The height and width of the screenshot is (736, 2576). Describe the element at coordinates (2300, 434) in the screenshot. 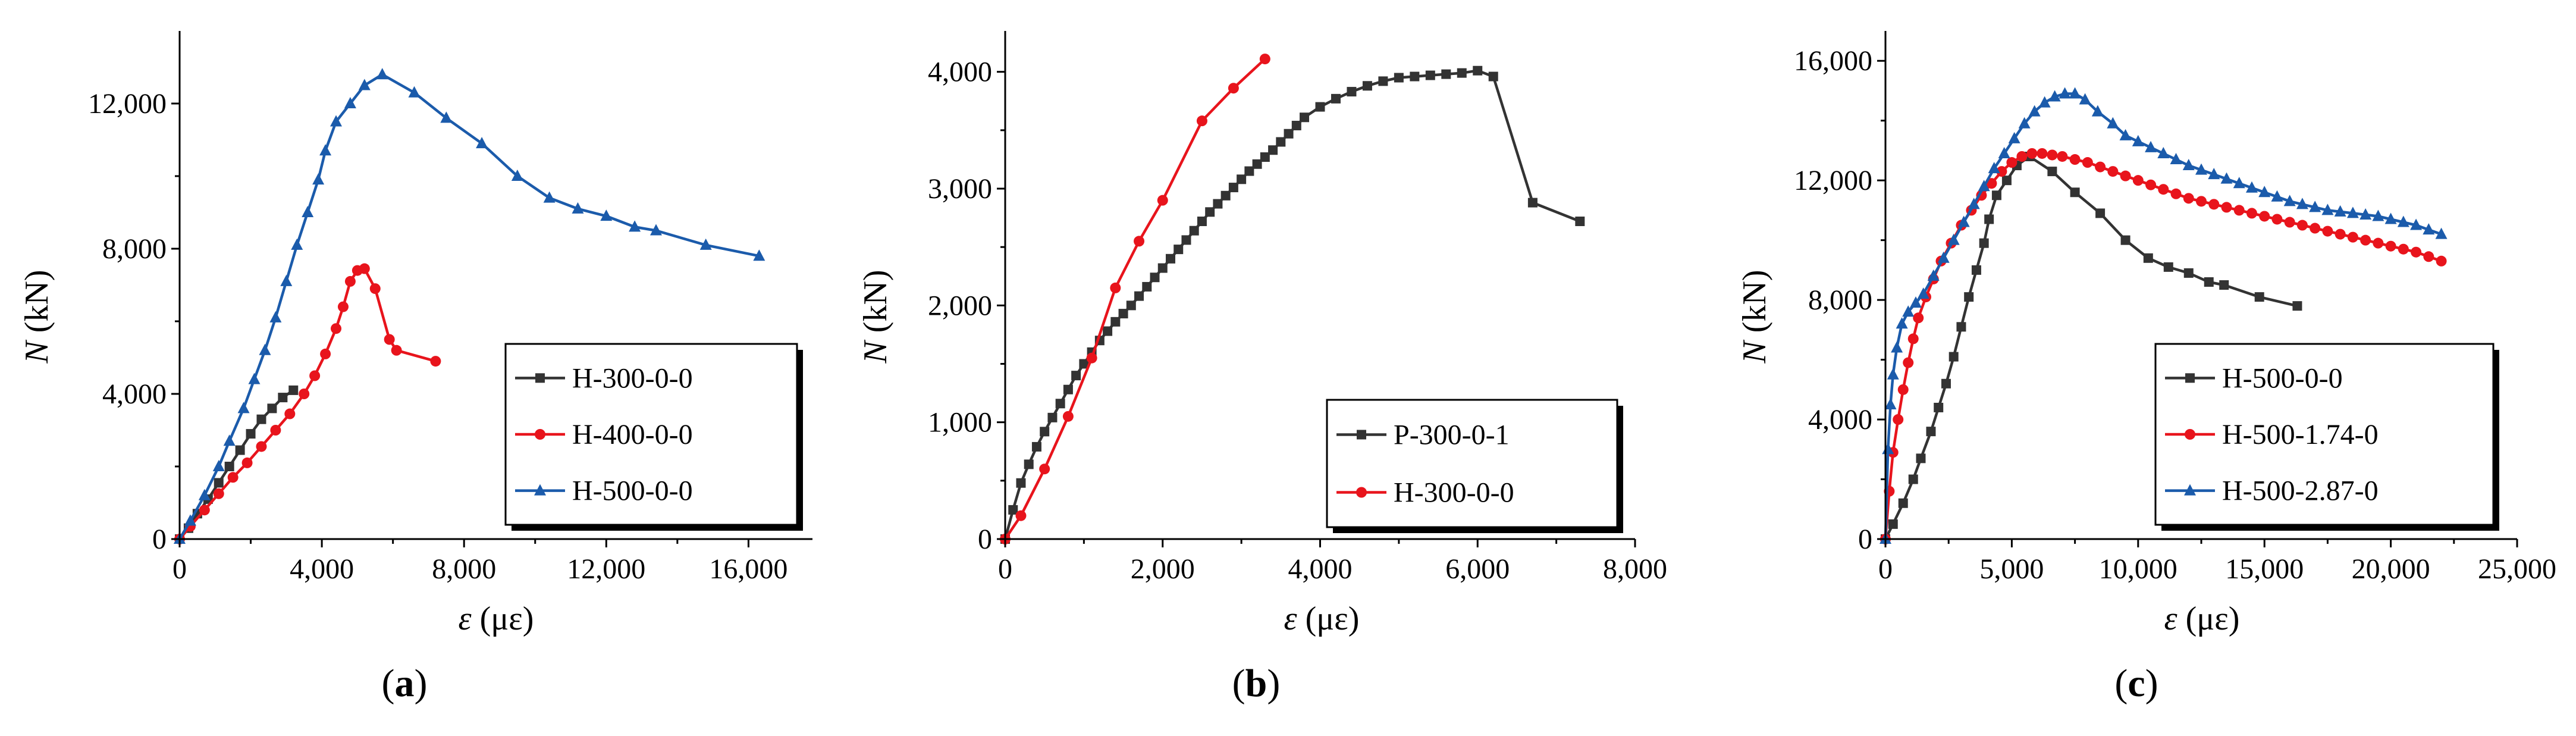

I see `legend-entry: H-500-1.74-0` at that location.